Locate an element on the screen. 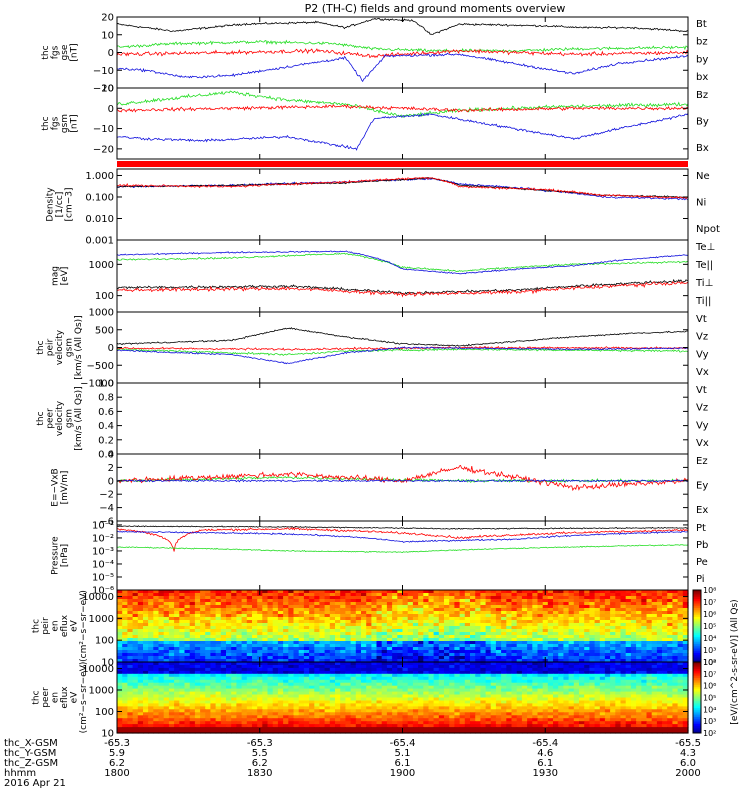 The image size is (750, 800). y-axis-label: gse is located at coordinates (65, 52).